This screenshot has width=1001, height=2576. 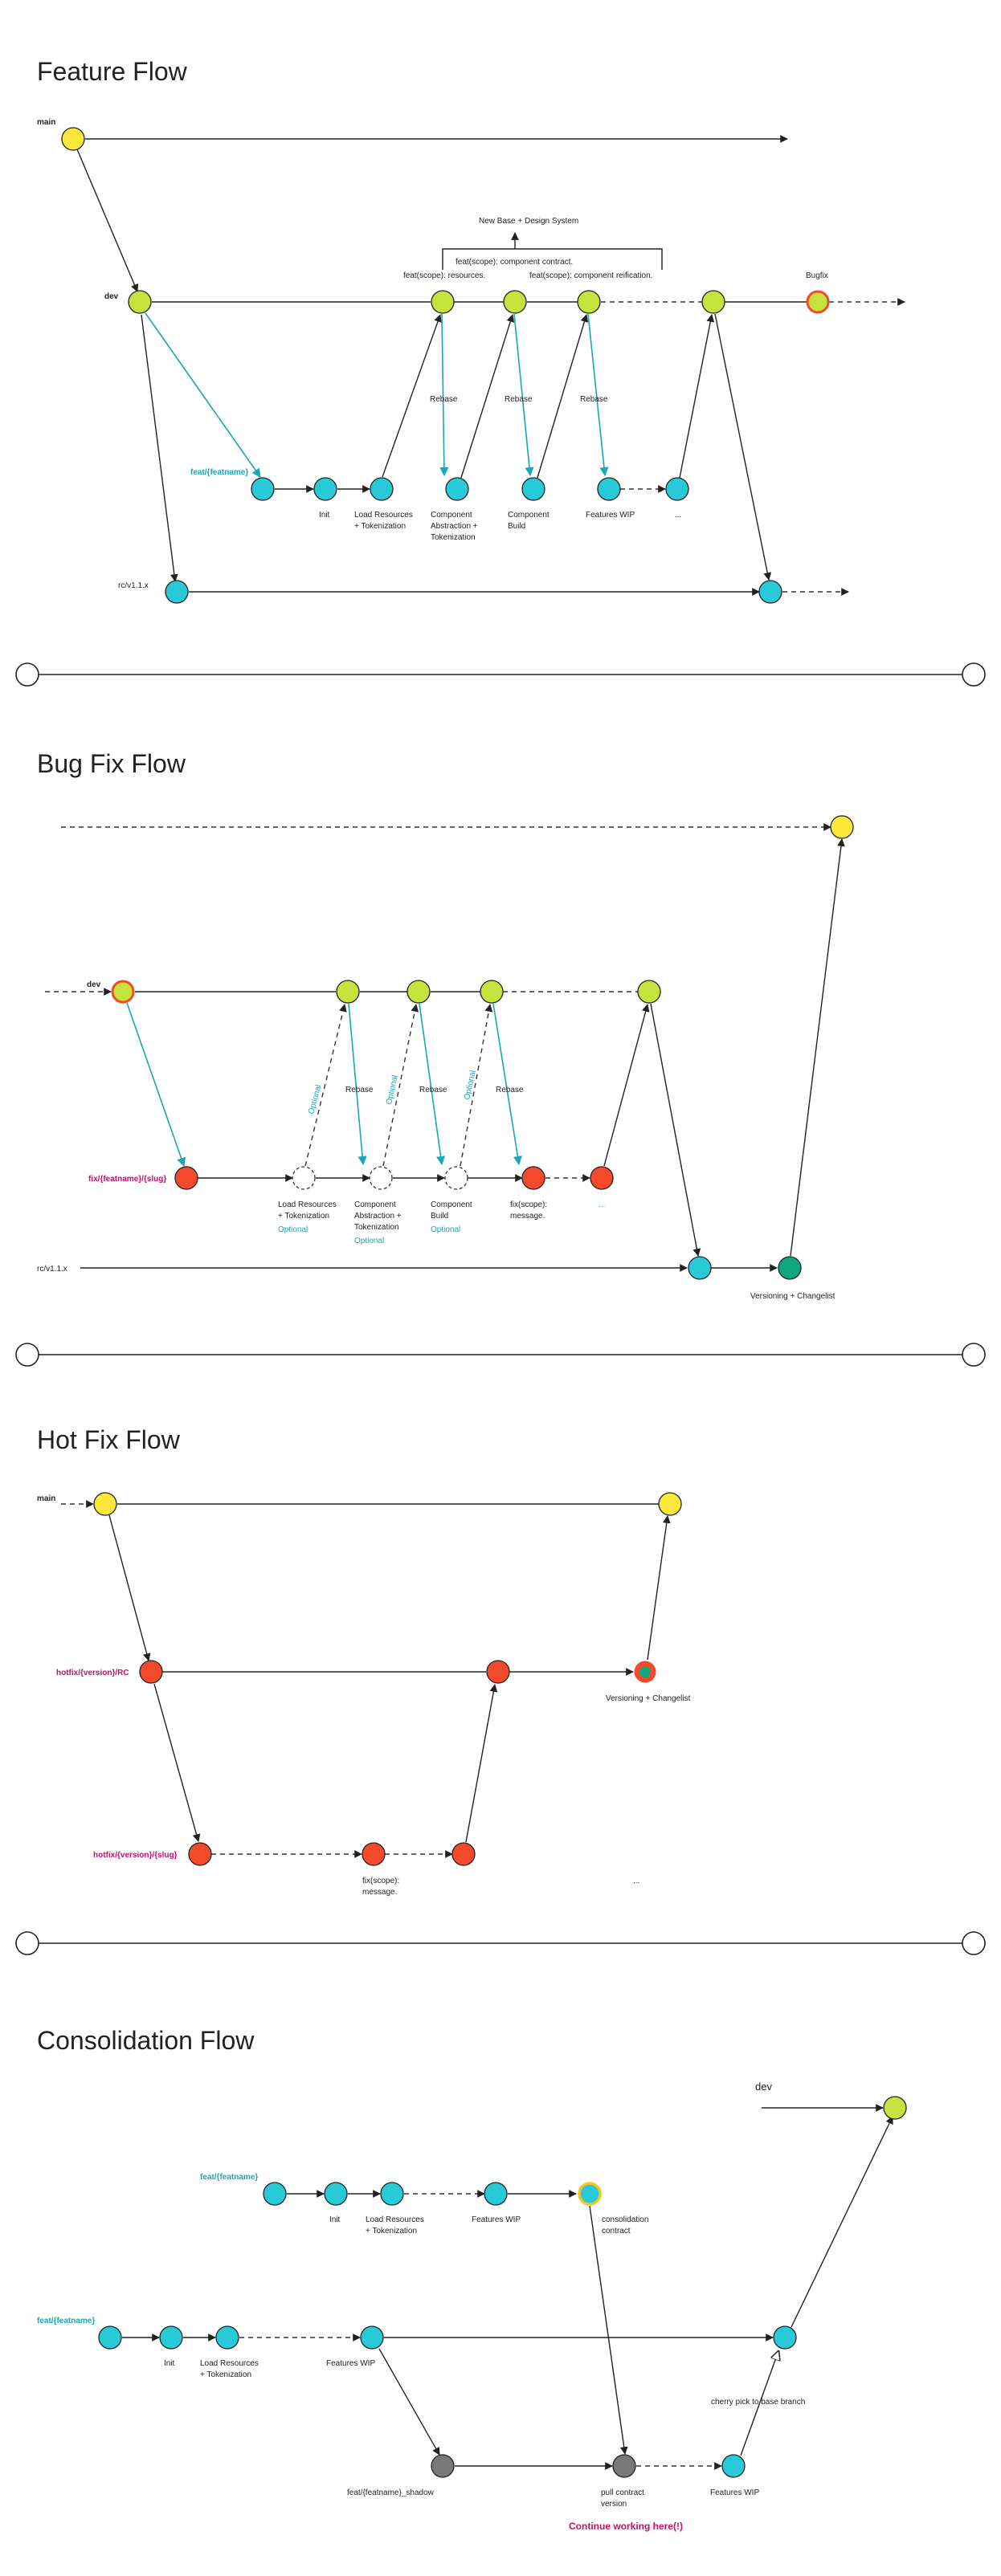 What do you see at coordinates (229, 2177) in the screenshot?
I see `feat-branch-label: feat/{featname}` at bounding box center [229, 2177].